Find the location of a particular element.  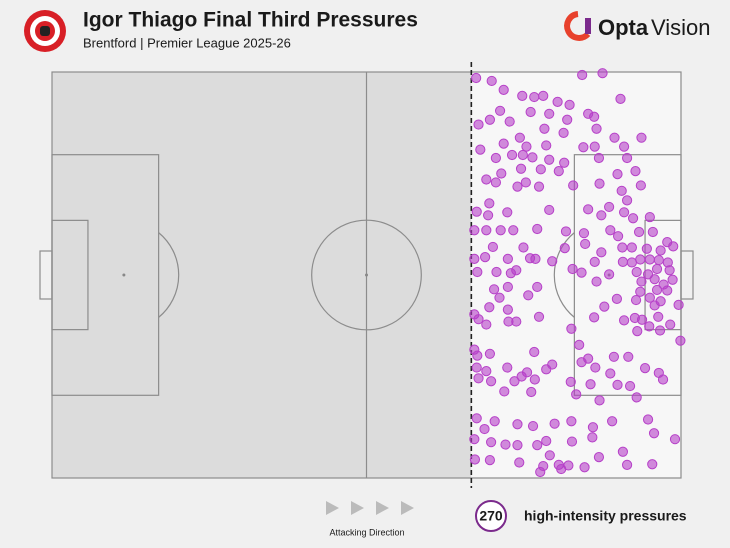

brand-logo is located at coordinates (577, 26).